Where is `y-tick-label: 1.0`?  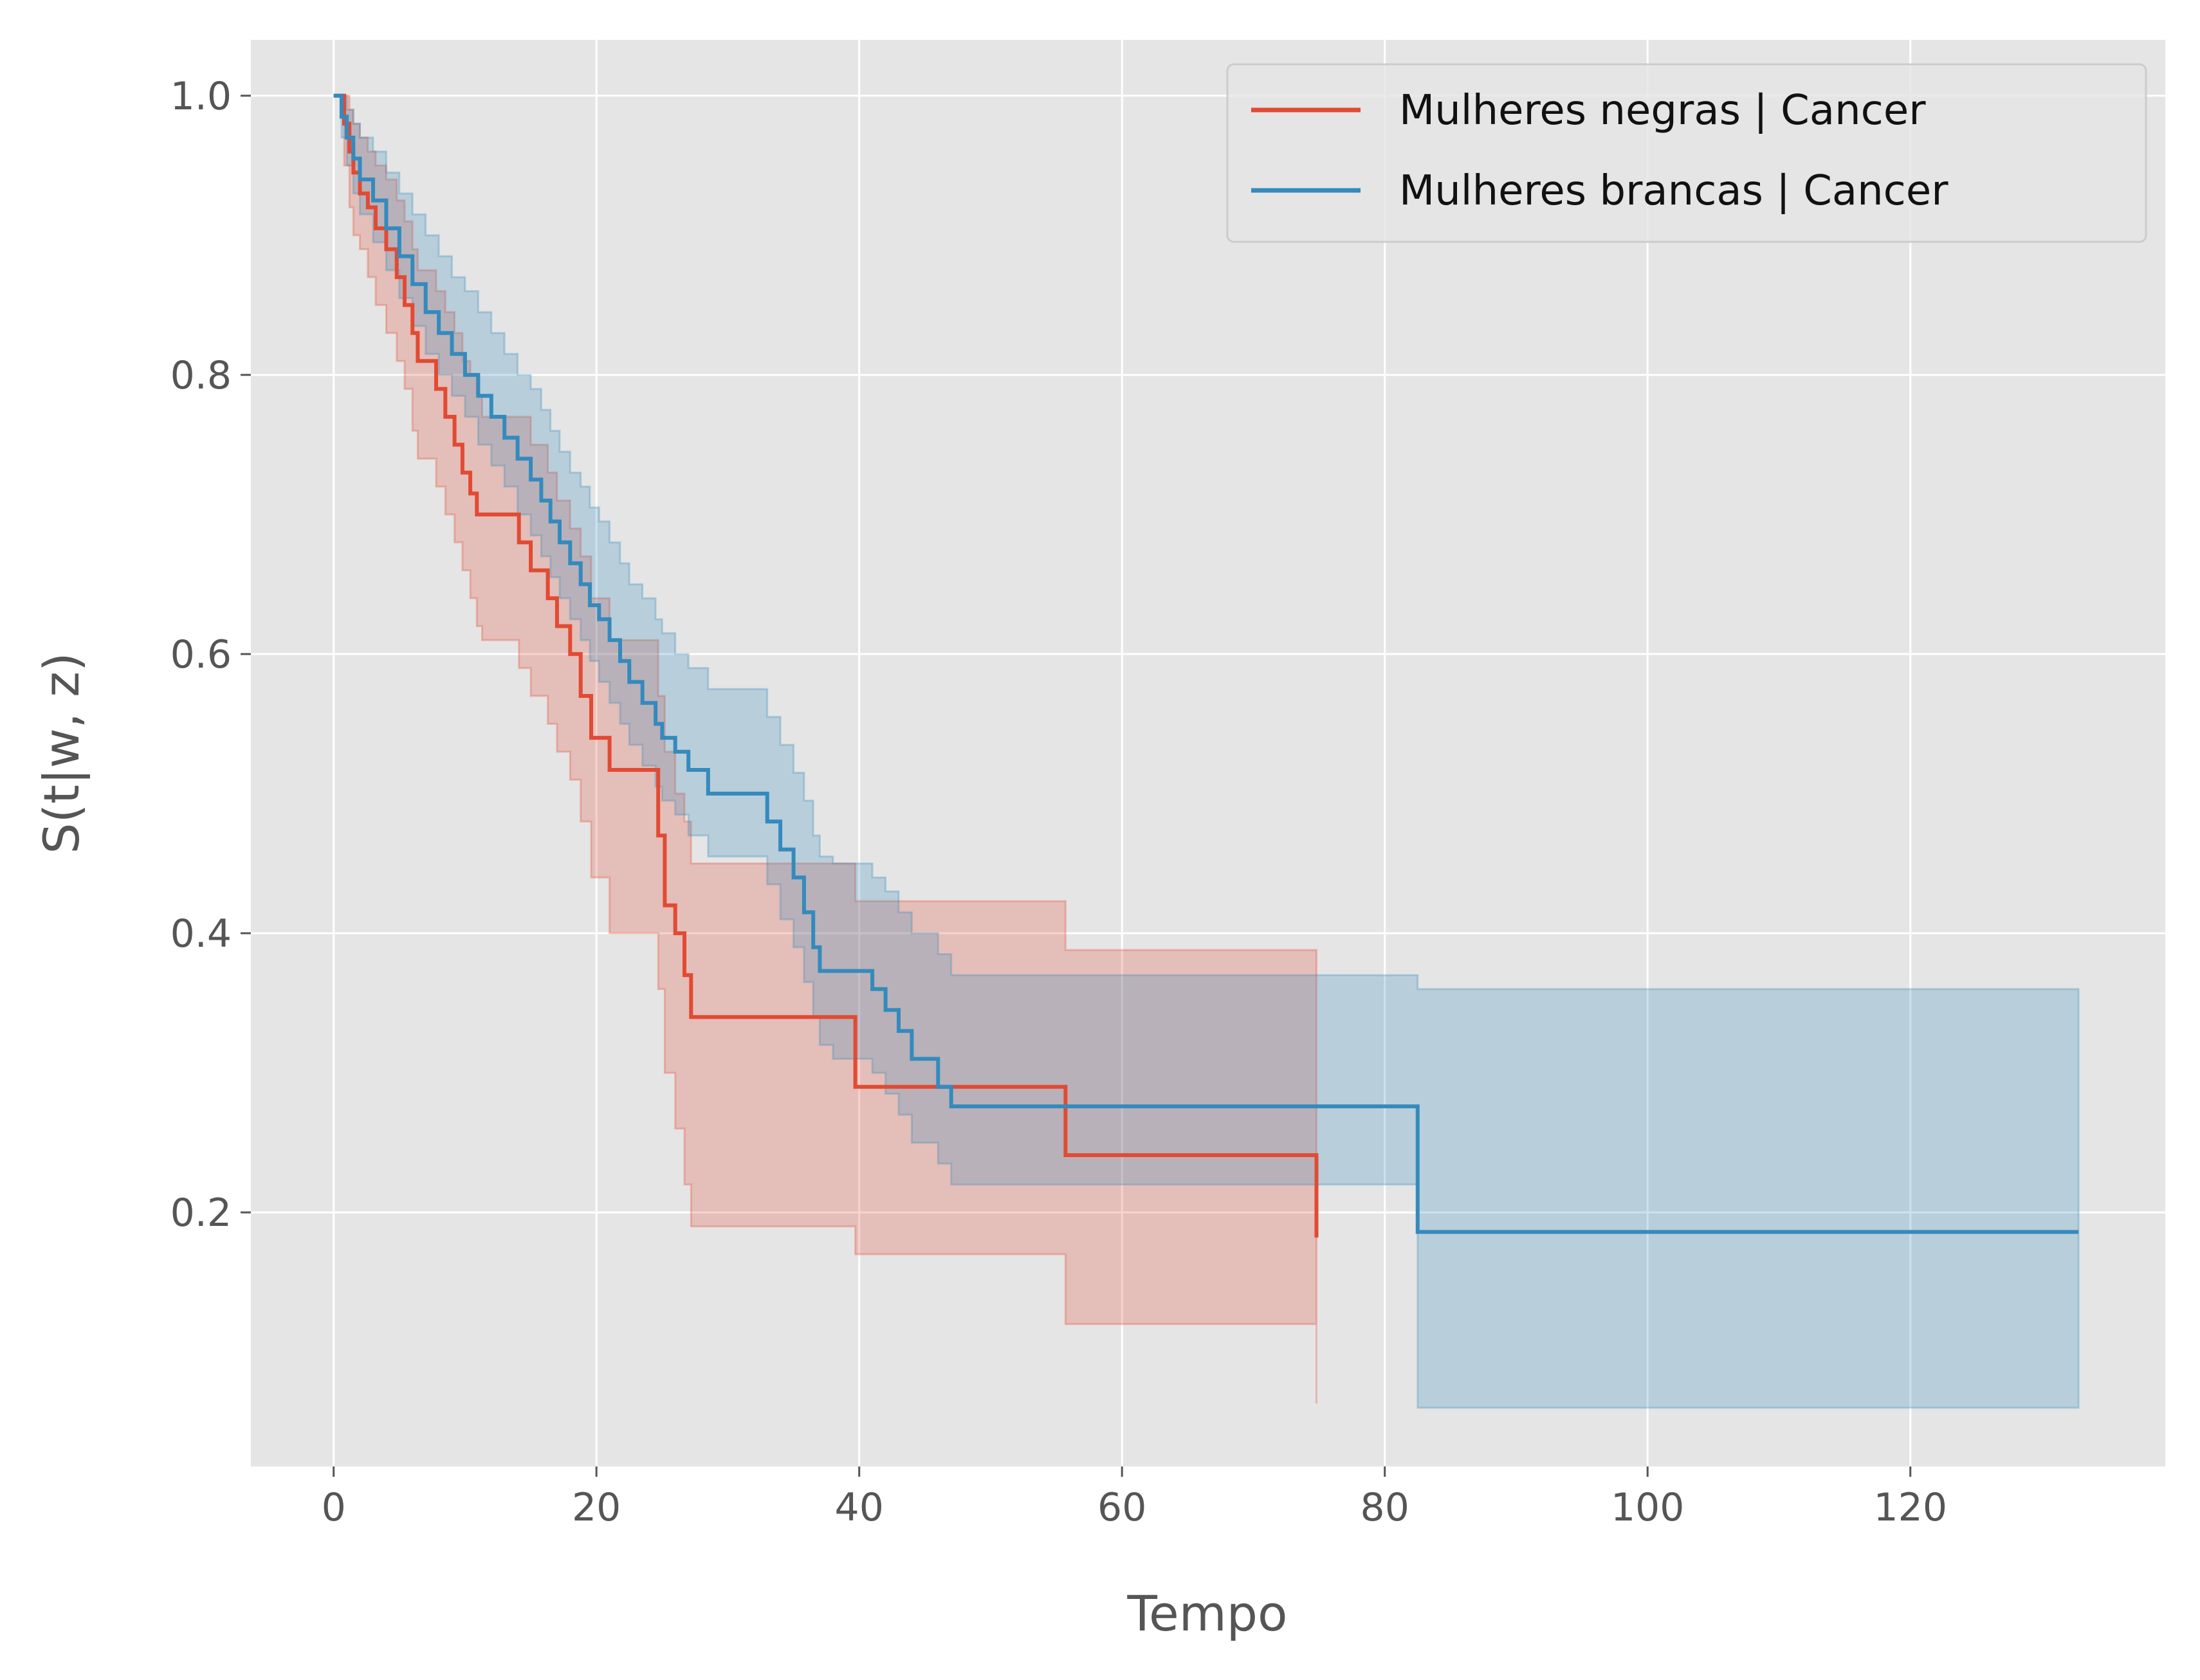
y-tick-label: 1.0 is located at coordinates (201, 96).